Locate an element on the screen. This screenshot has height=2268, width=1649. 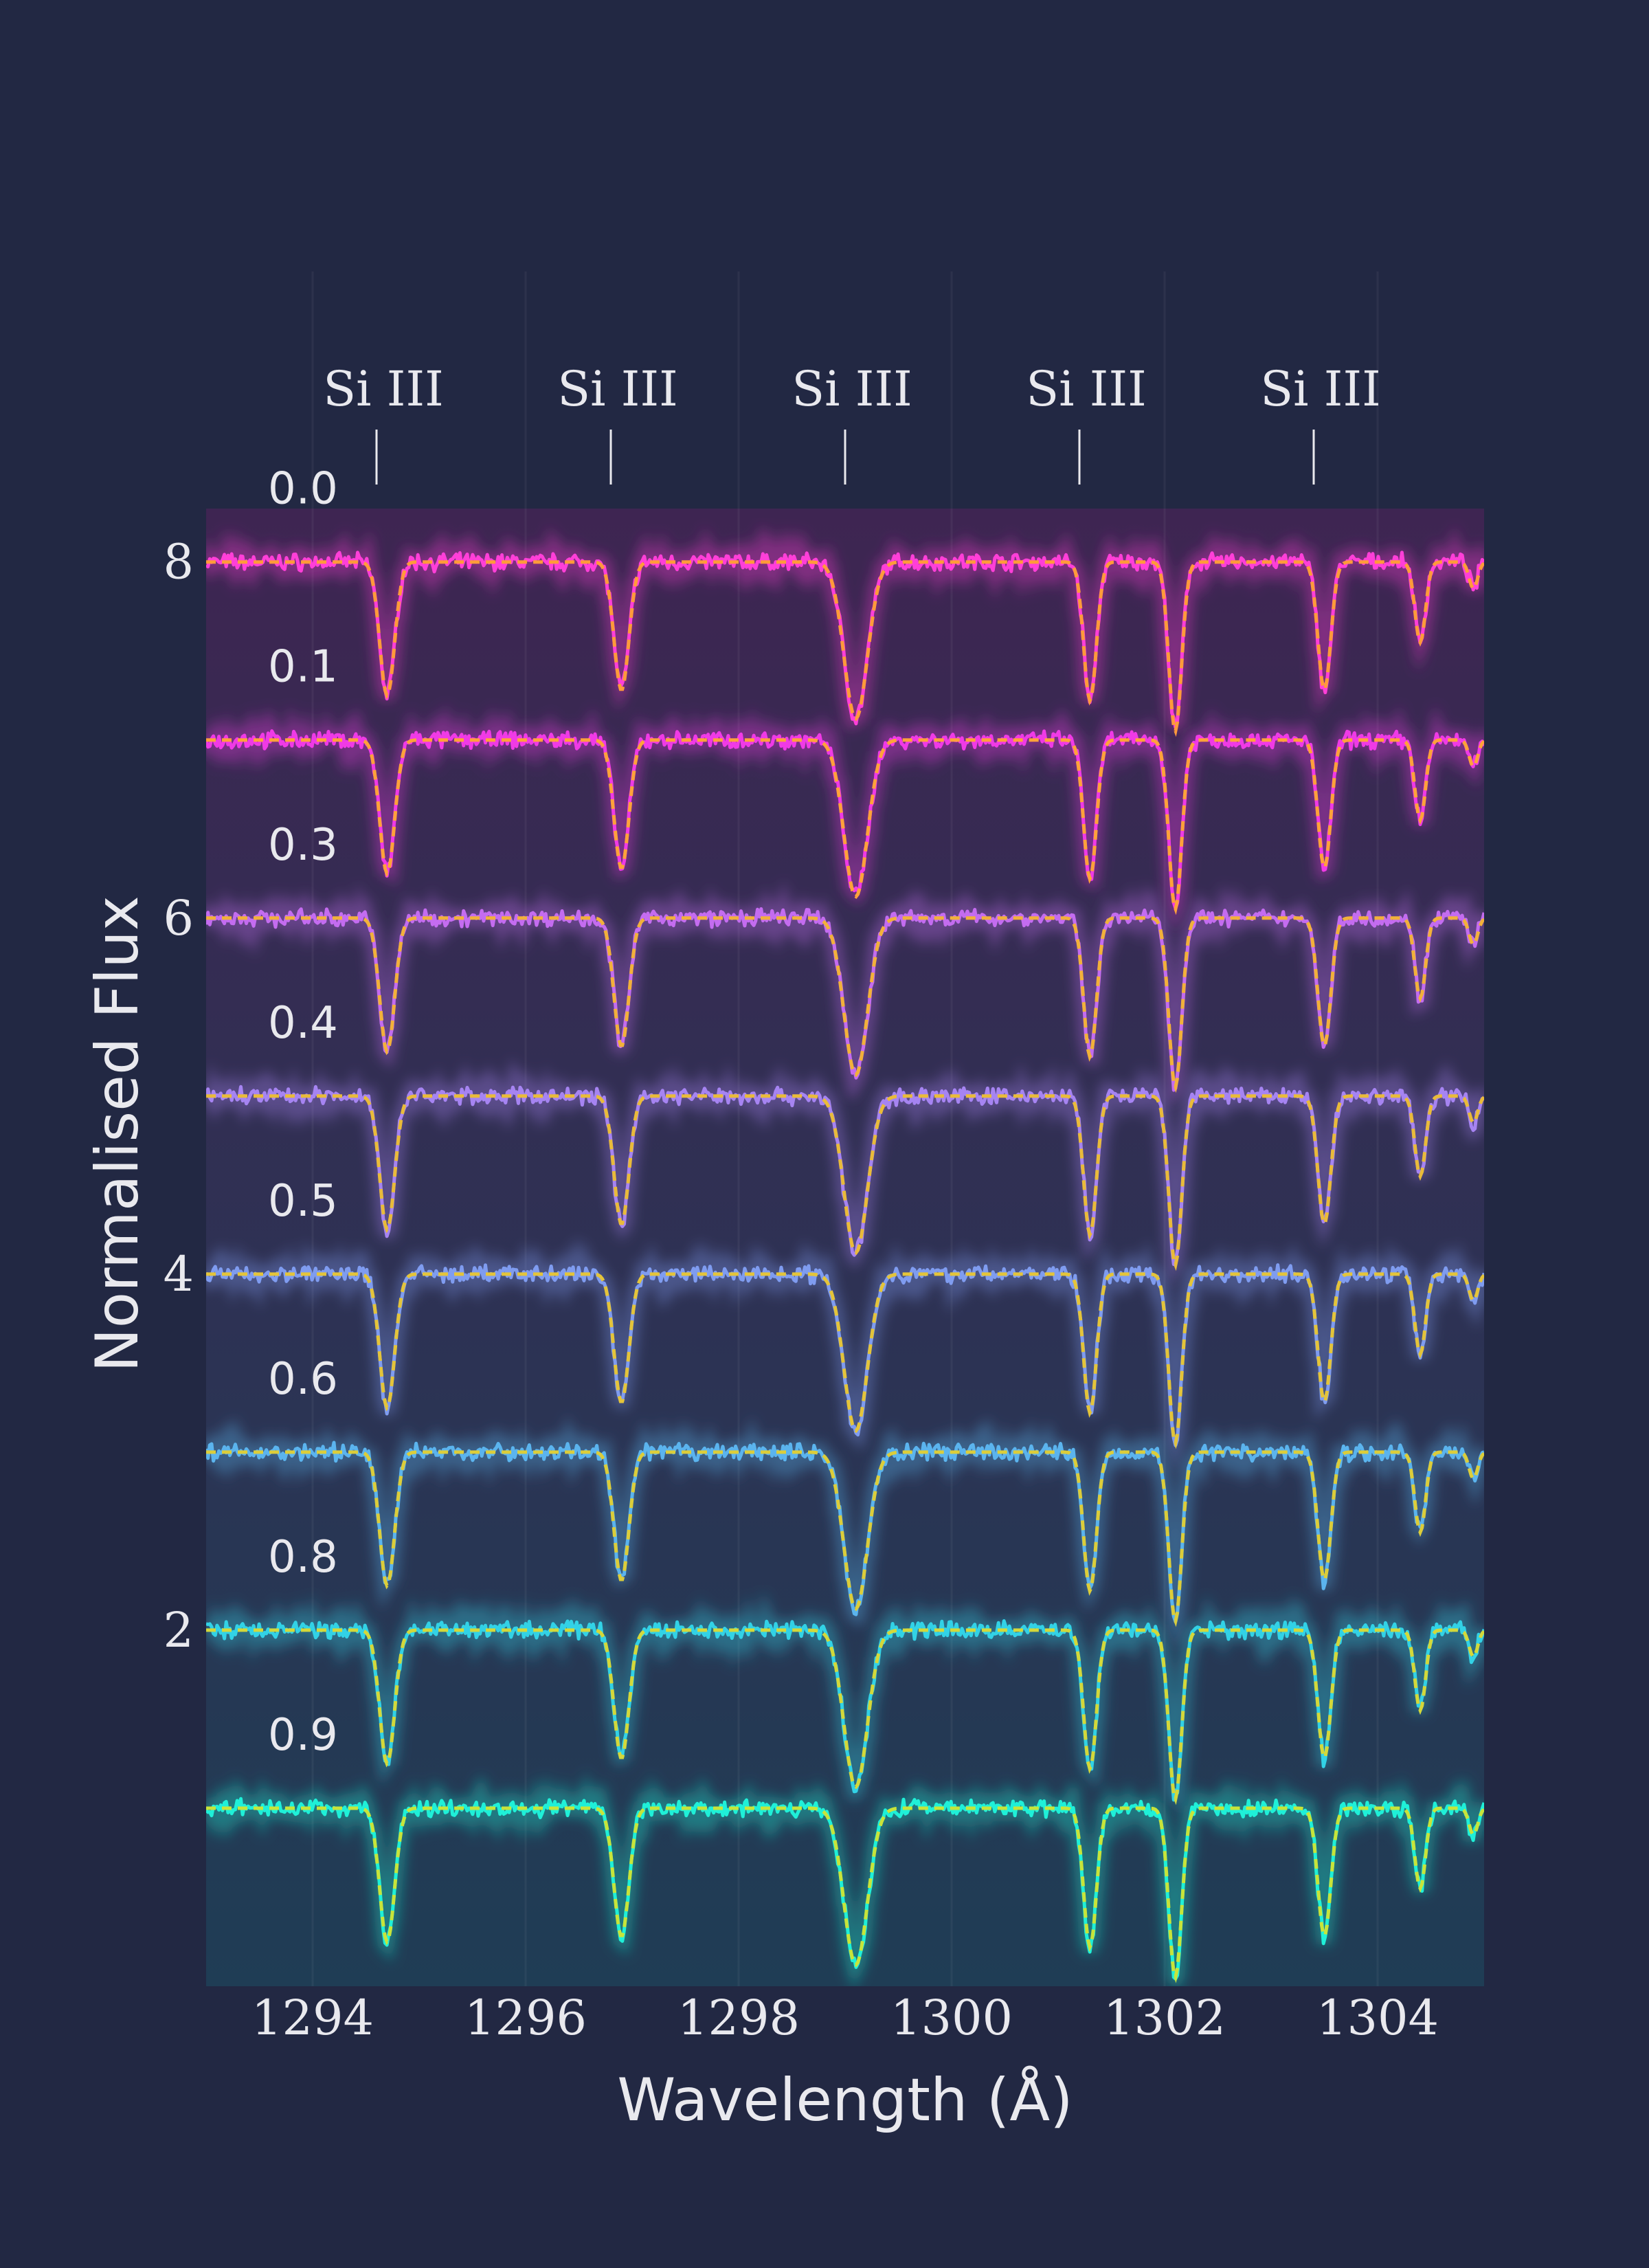
y-axis-title: Normalised Flux is located at coordinates (117, 1134).